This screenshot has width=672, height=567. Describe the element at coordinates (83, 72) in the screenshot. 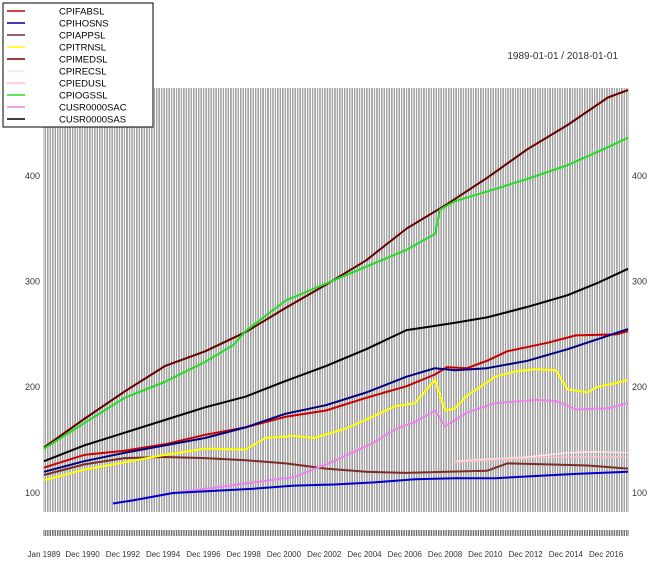

I see `legend-label: CPIRECSL` at that location.